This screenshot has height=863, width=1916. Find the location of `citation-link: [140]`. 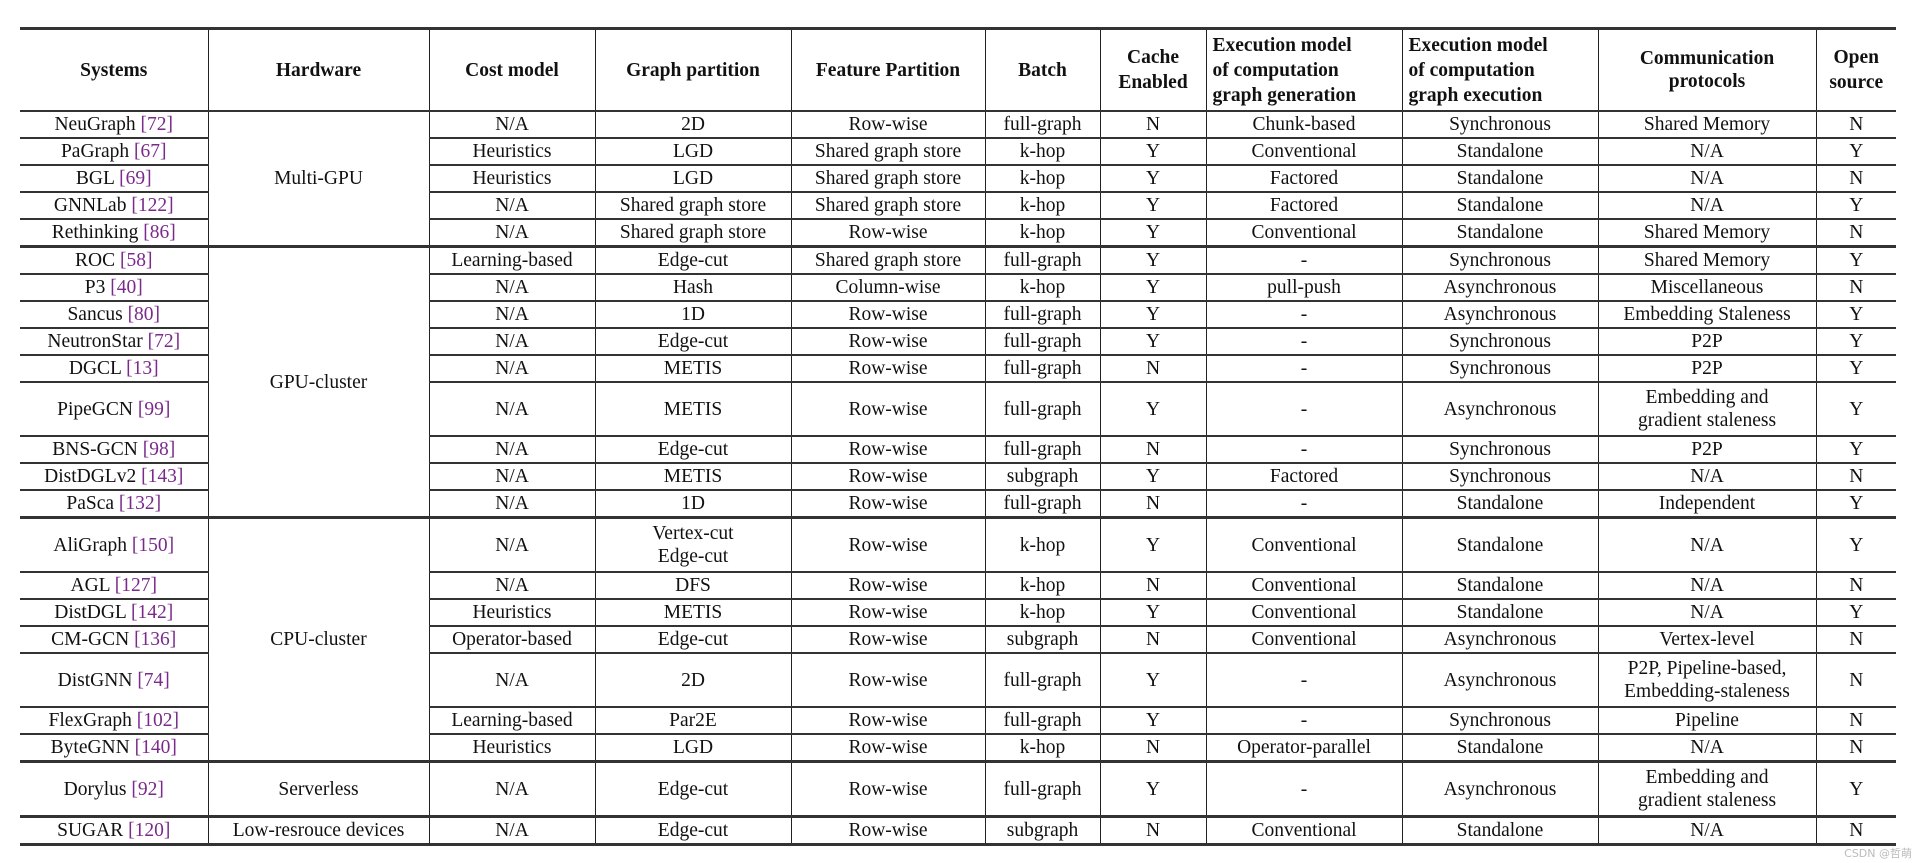

citation-link: [140] is located at coordinates (155, 747).